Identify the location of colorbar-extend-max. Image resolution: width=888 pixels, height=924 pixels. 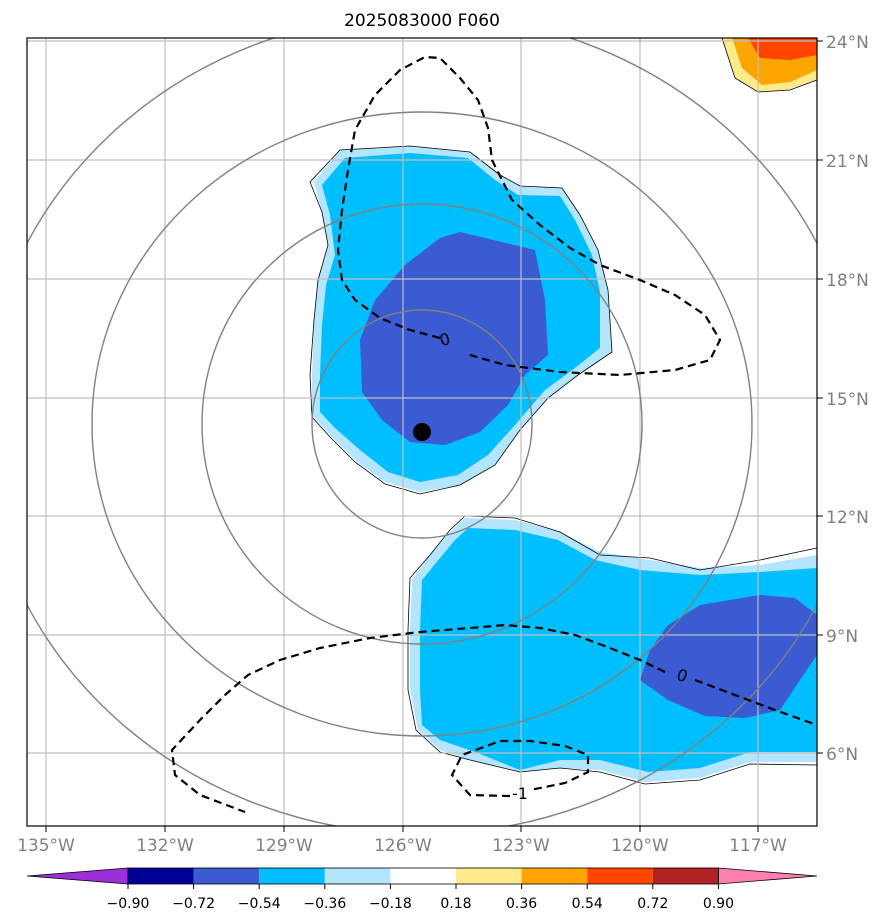
(768, 876).